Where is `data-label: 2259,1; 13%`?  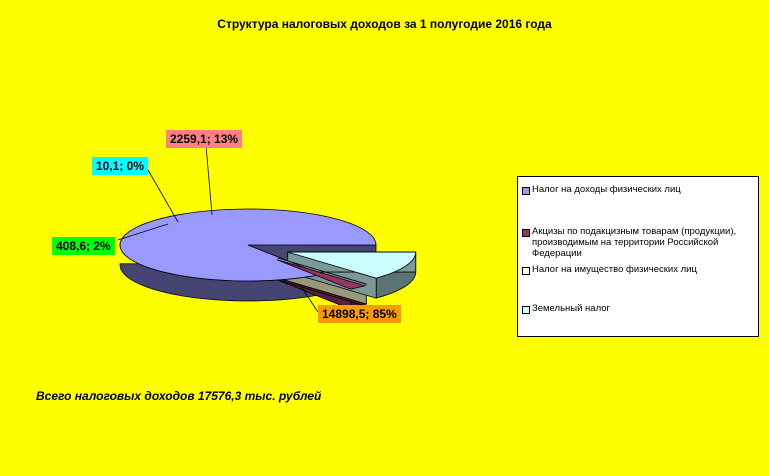 data-label: 2259,1; 13% is located at coordinates (204, 139).